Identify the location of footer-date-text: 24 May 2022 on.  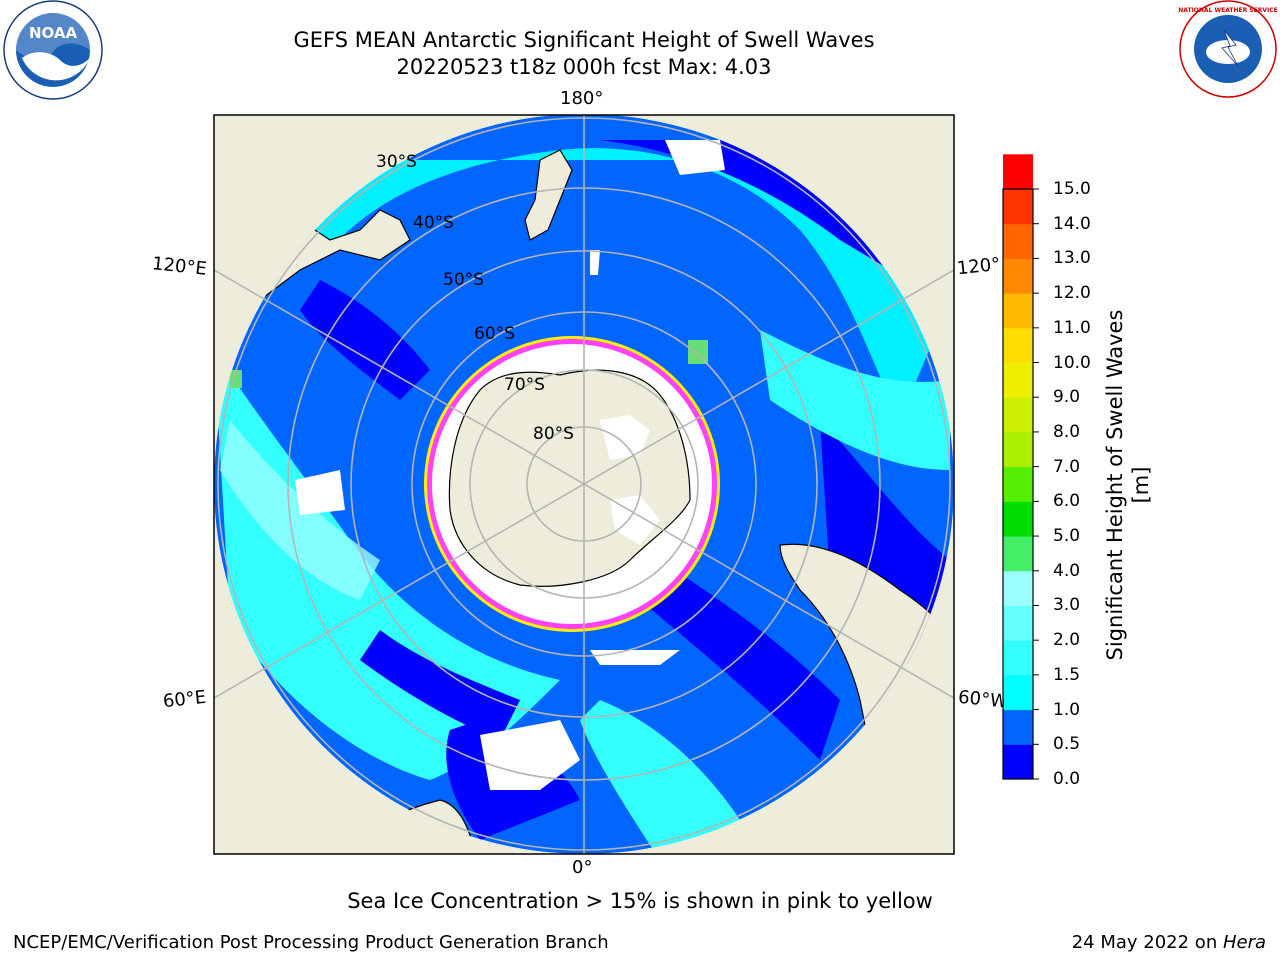
(1147, 942).